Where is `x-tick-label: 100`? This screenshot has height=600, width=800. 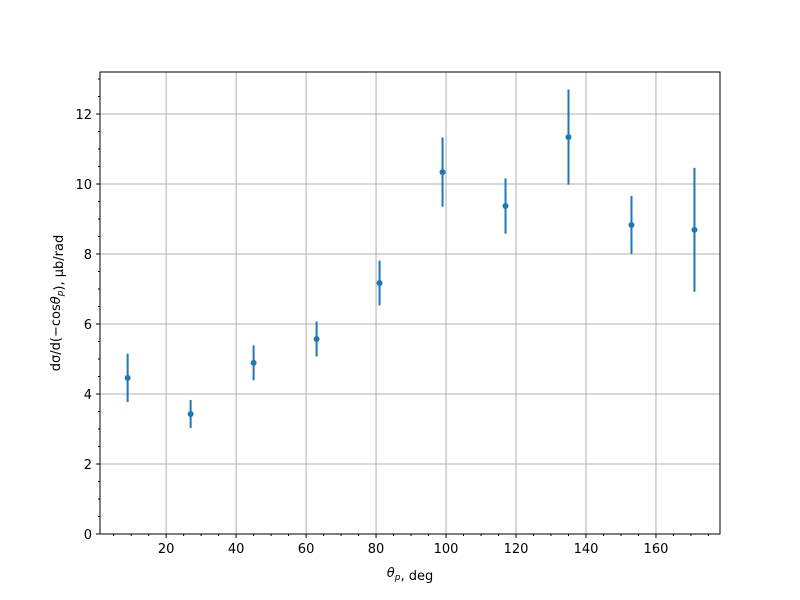 x-tick-label: 100 is located at coordinates (446, 549).